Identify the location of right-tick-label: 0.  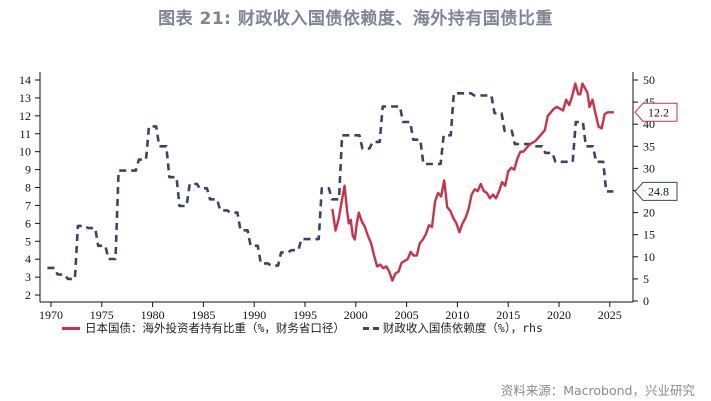
(646, 301).